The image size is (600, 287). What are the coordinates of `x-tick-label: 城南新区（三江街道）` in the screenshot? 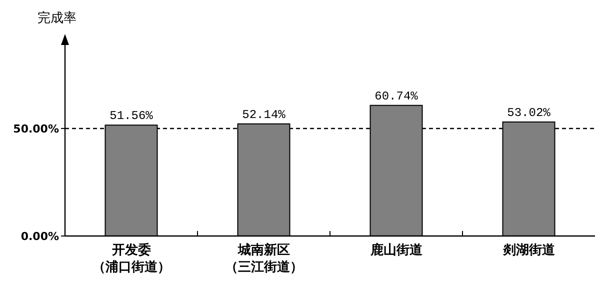 It's located at (263, 258).